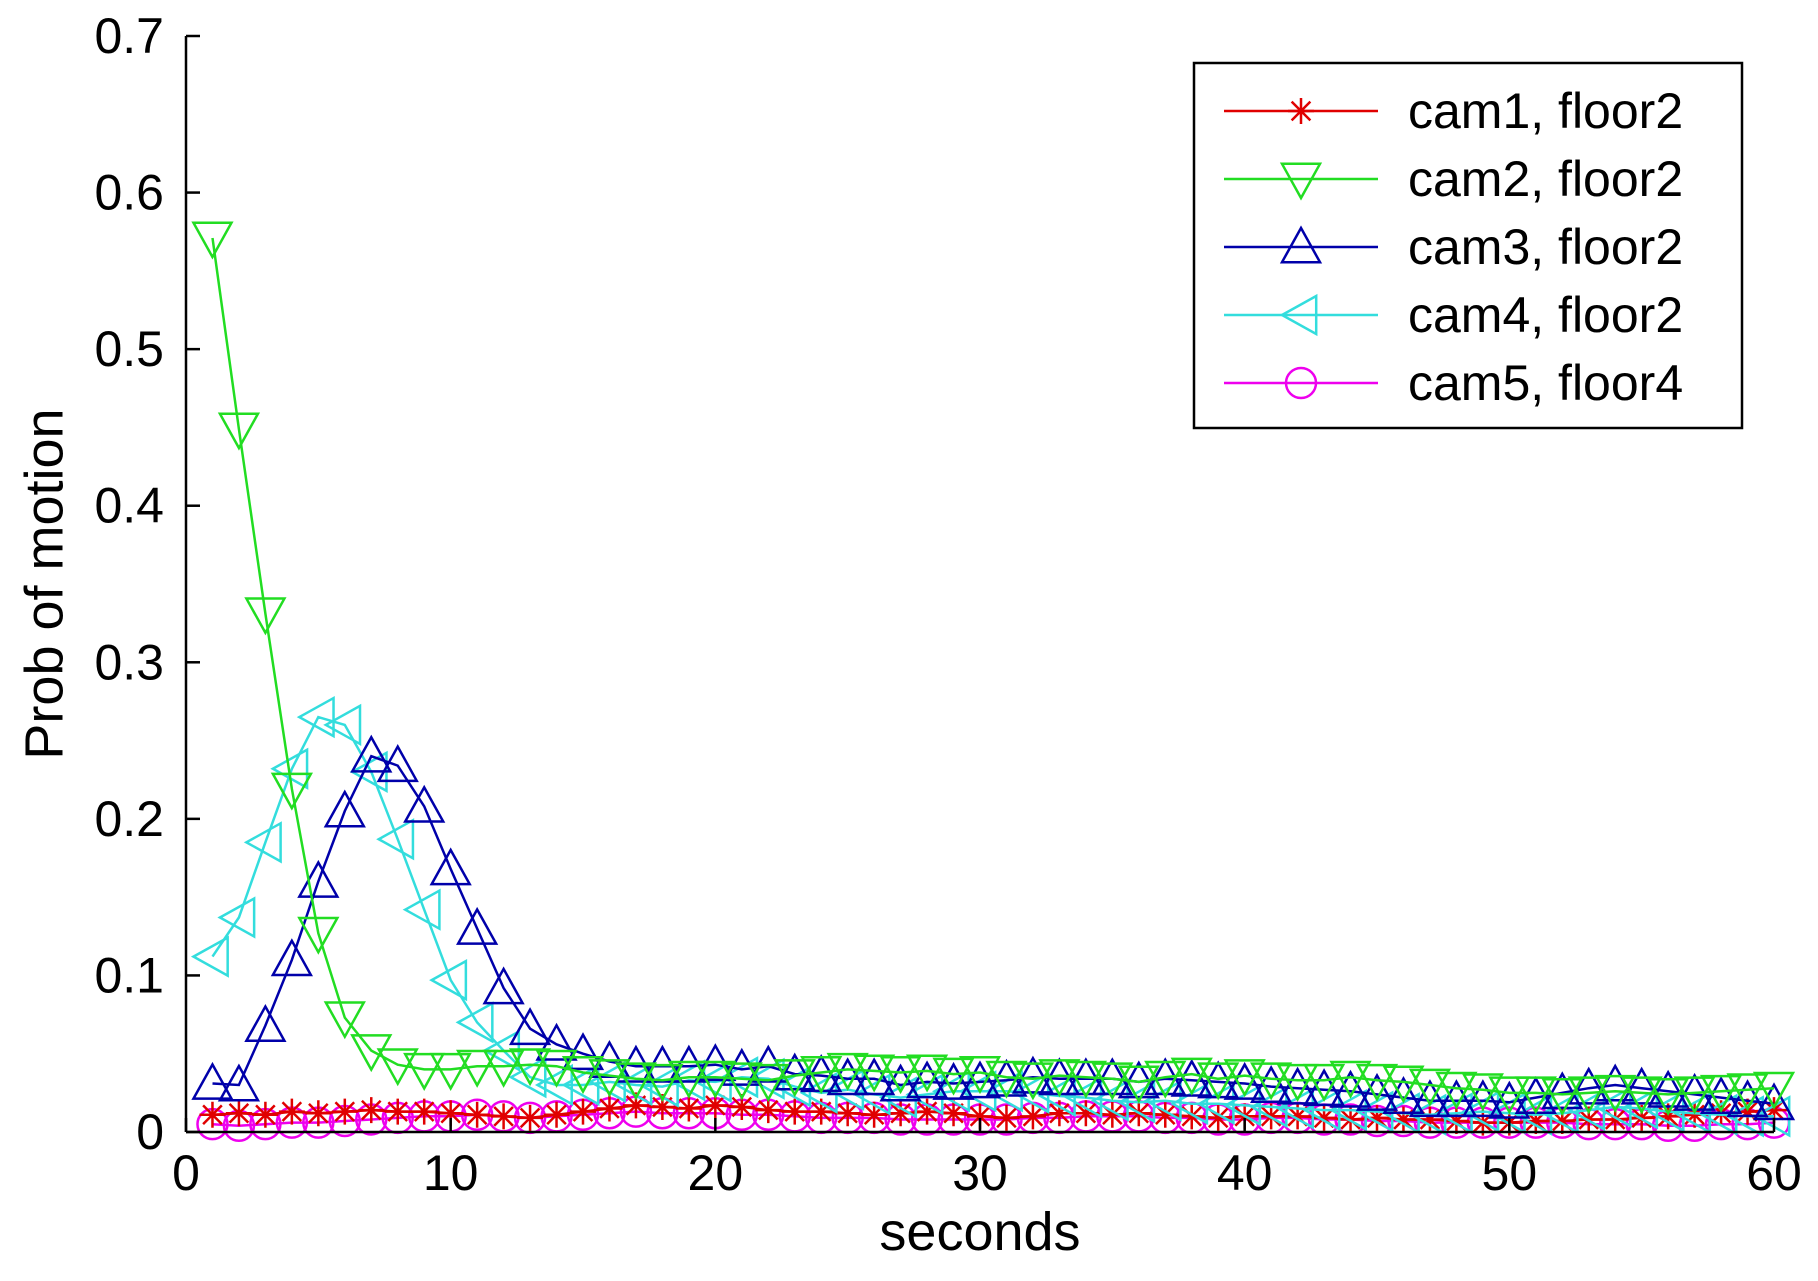  What do you see at coordinates (129, 193) in the screenshot?
I see `y-tick-label: 0.6` at bounding box center [129, 193].